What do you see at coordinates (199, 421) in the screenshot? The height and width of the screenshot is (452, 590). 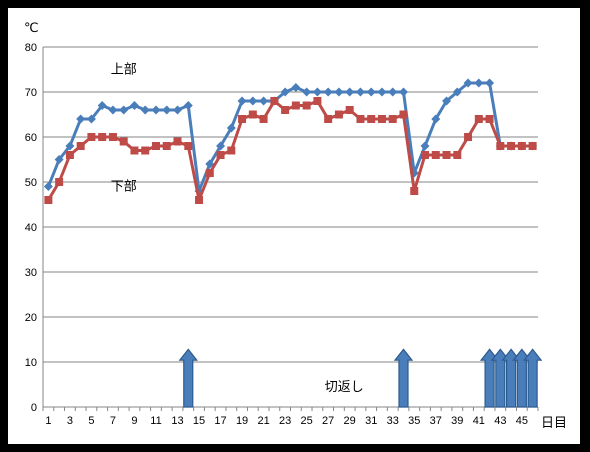 I see `x-tick-label: 15` at bounding box center [199, 421].